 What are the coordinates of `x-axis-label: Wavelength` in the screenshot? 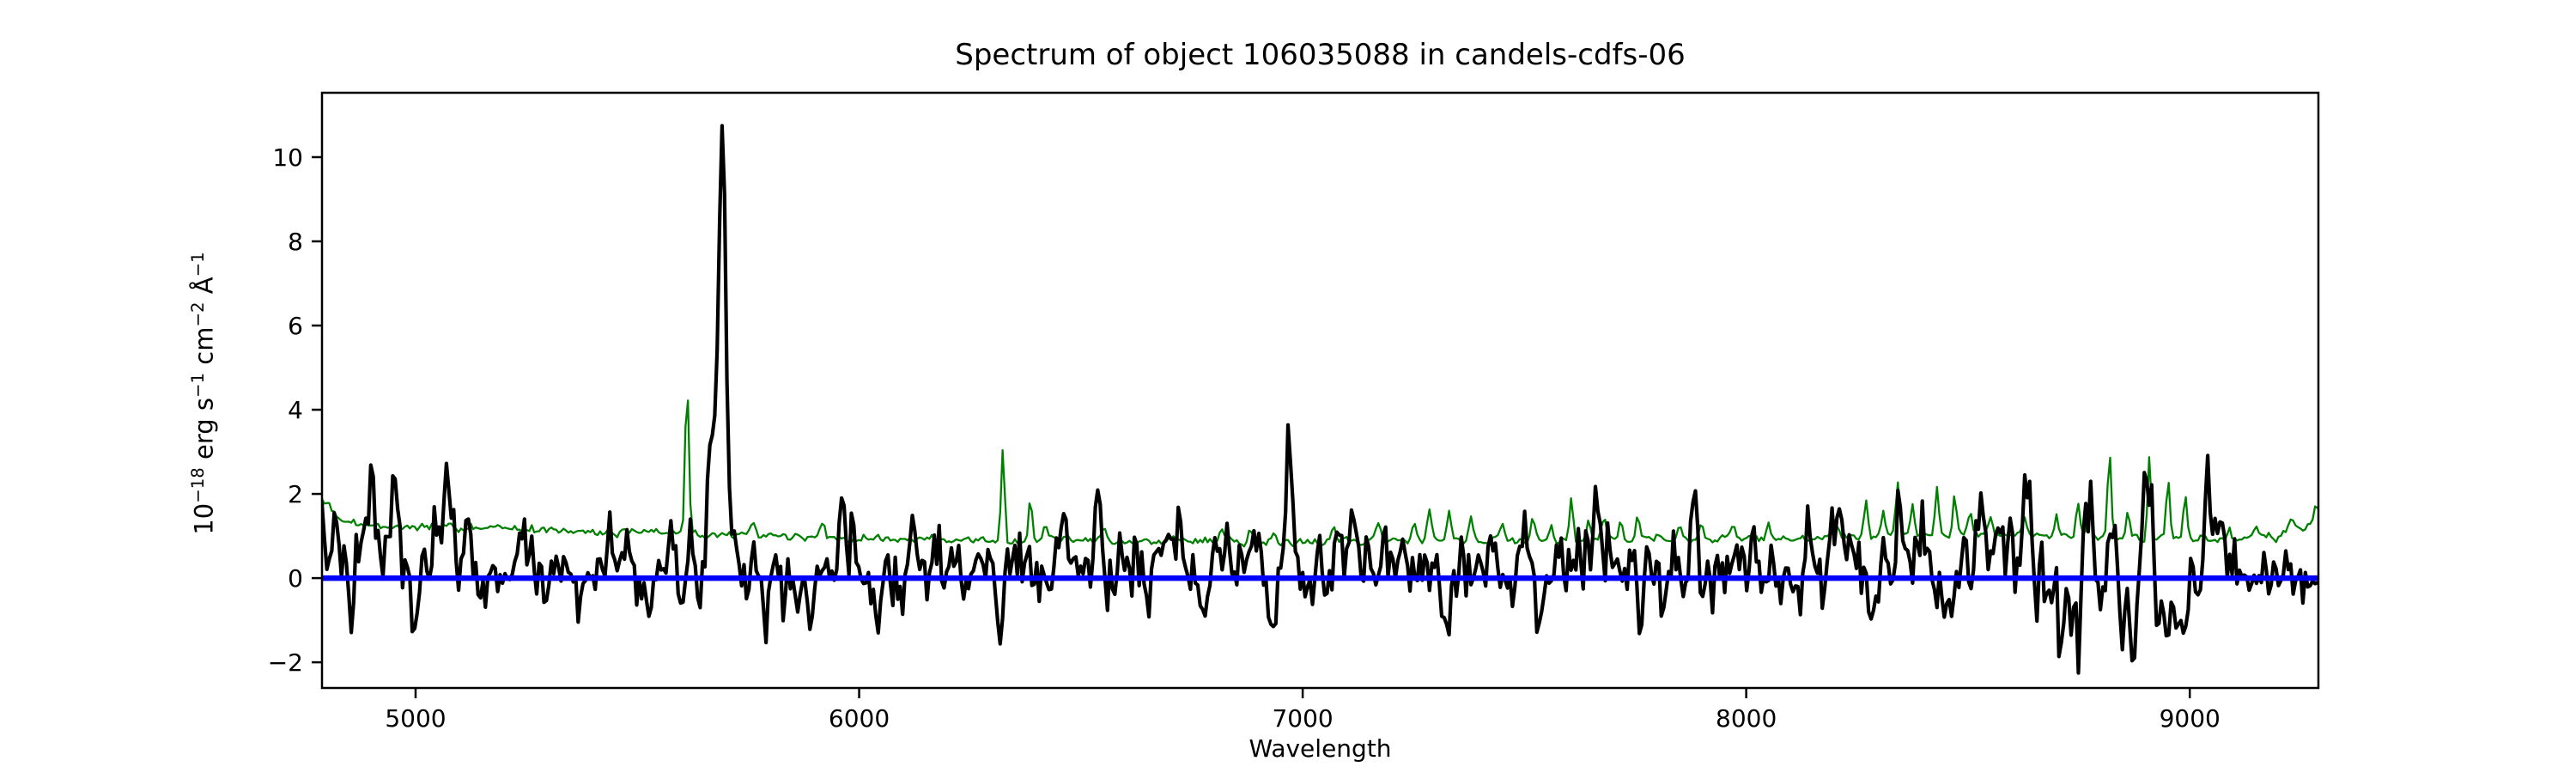 It's located at (1320, 748).